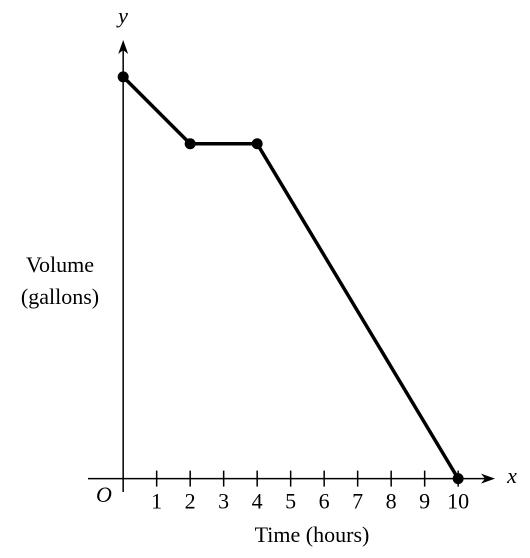  What do you see at coordinates (488, 478) in the screenshot?
I see `x-axis-arrow` at bounding box center [488, 478].